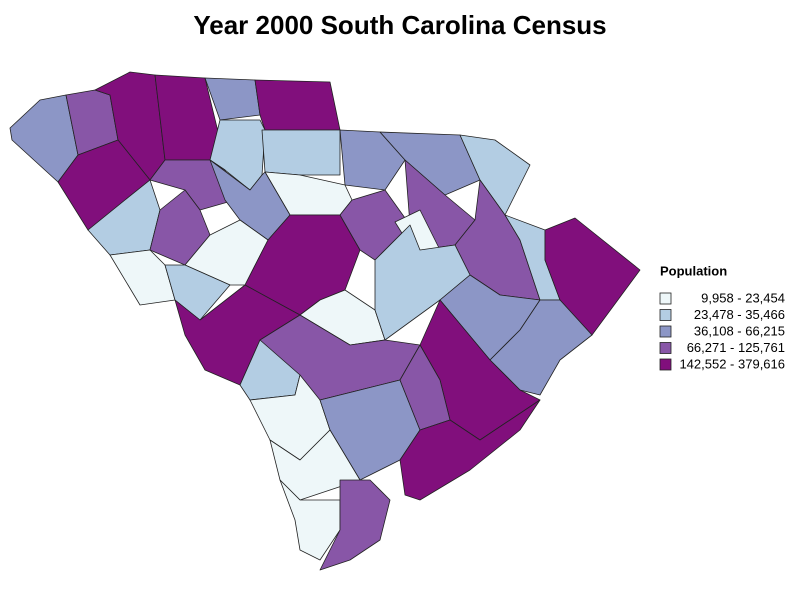 The image size is (800, 600). Describe the element at coordinates (693, 270) in the screenshot. I see `legend-title: Population` at that location.